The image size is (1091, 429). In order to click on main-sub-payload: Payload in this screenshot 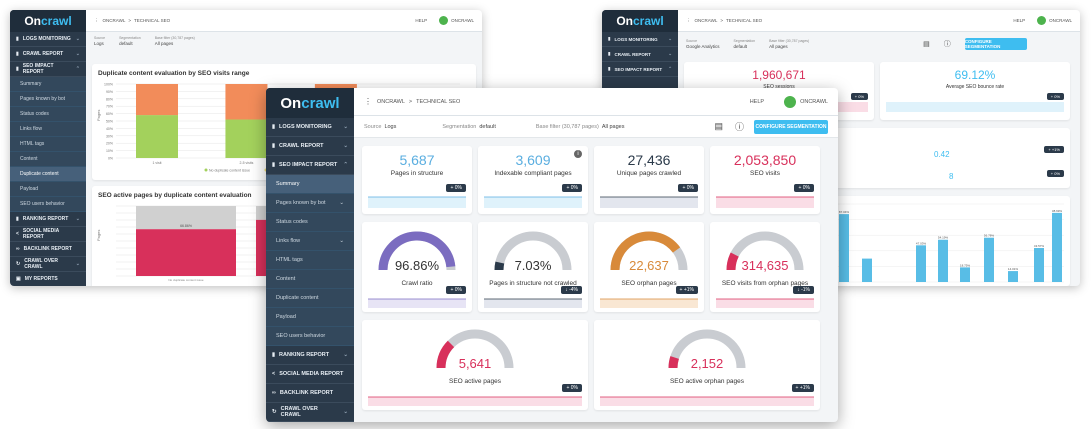, I will do `click(310, 317)`.